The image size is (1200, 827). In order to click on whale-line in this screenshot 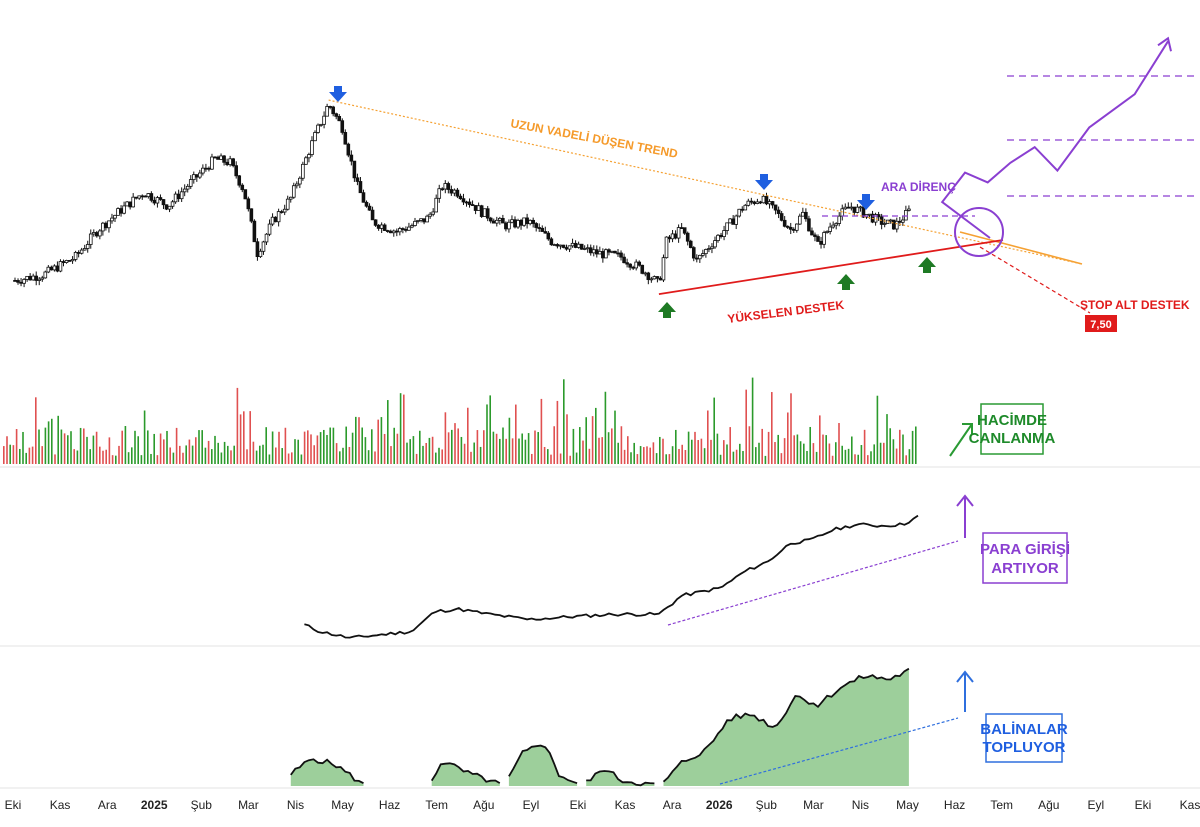, I will do `click(786, 725)`.